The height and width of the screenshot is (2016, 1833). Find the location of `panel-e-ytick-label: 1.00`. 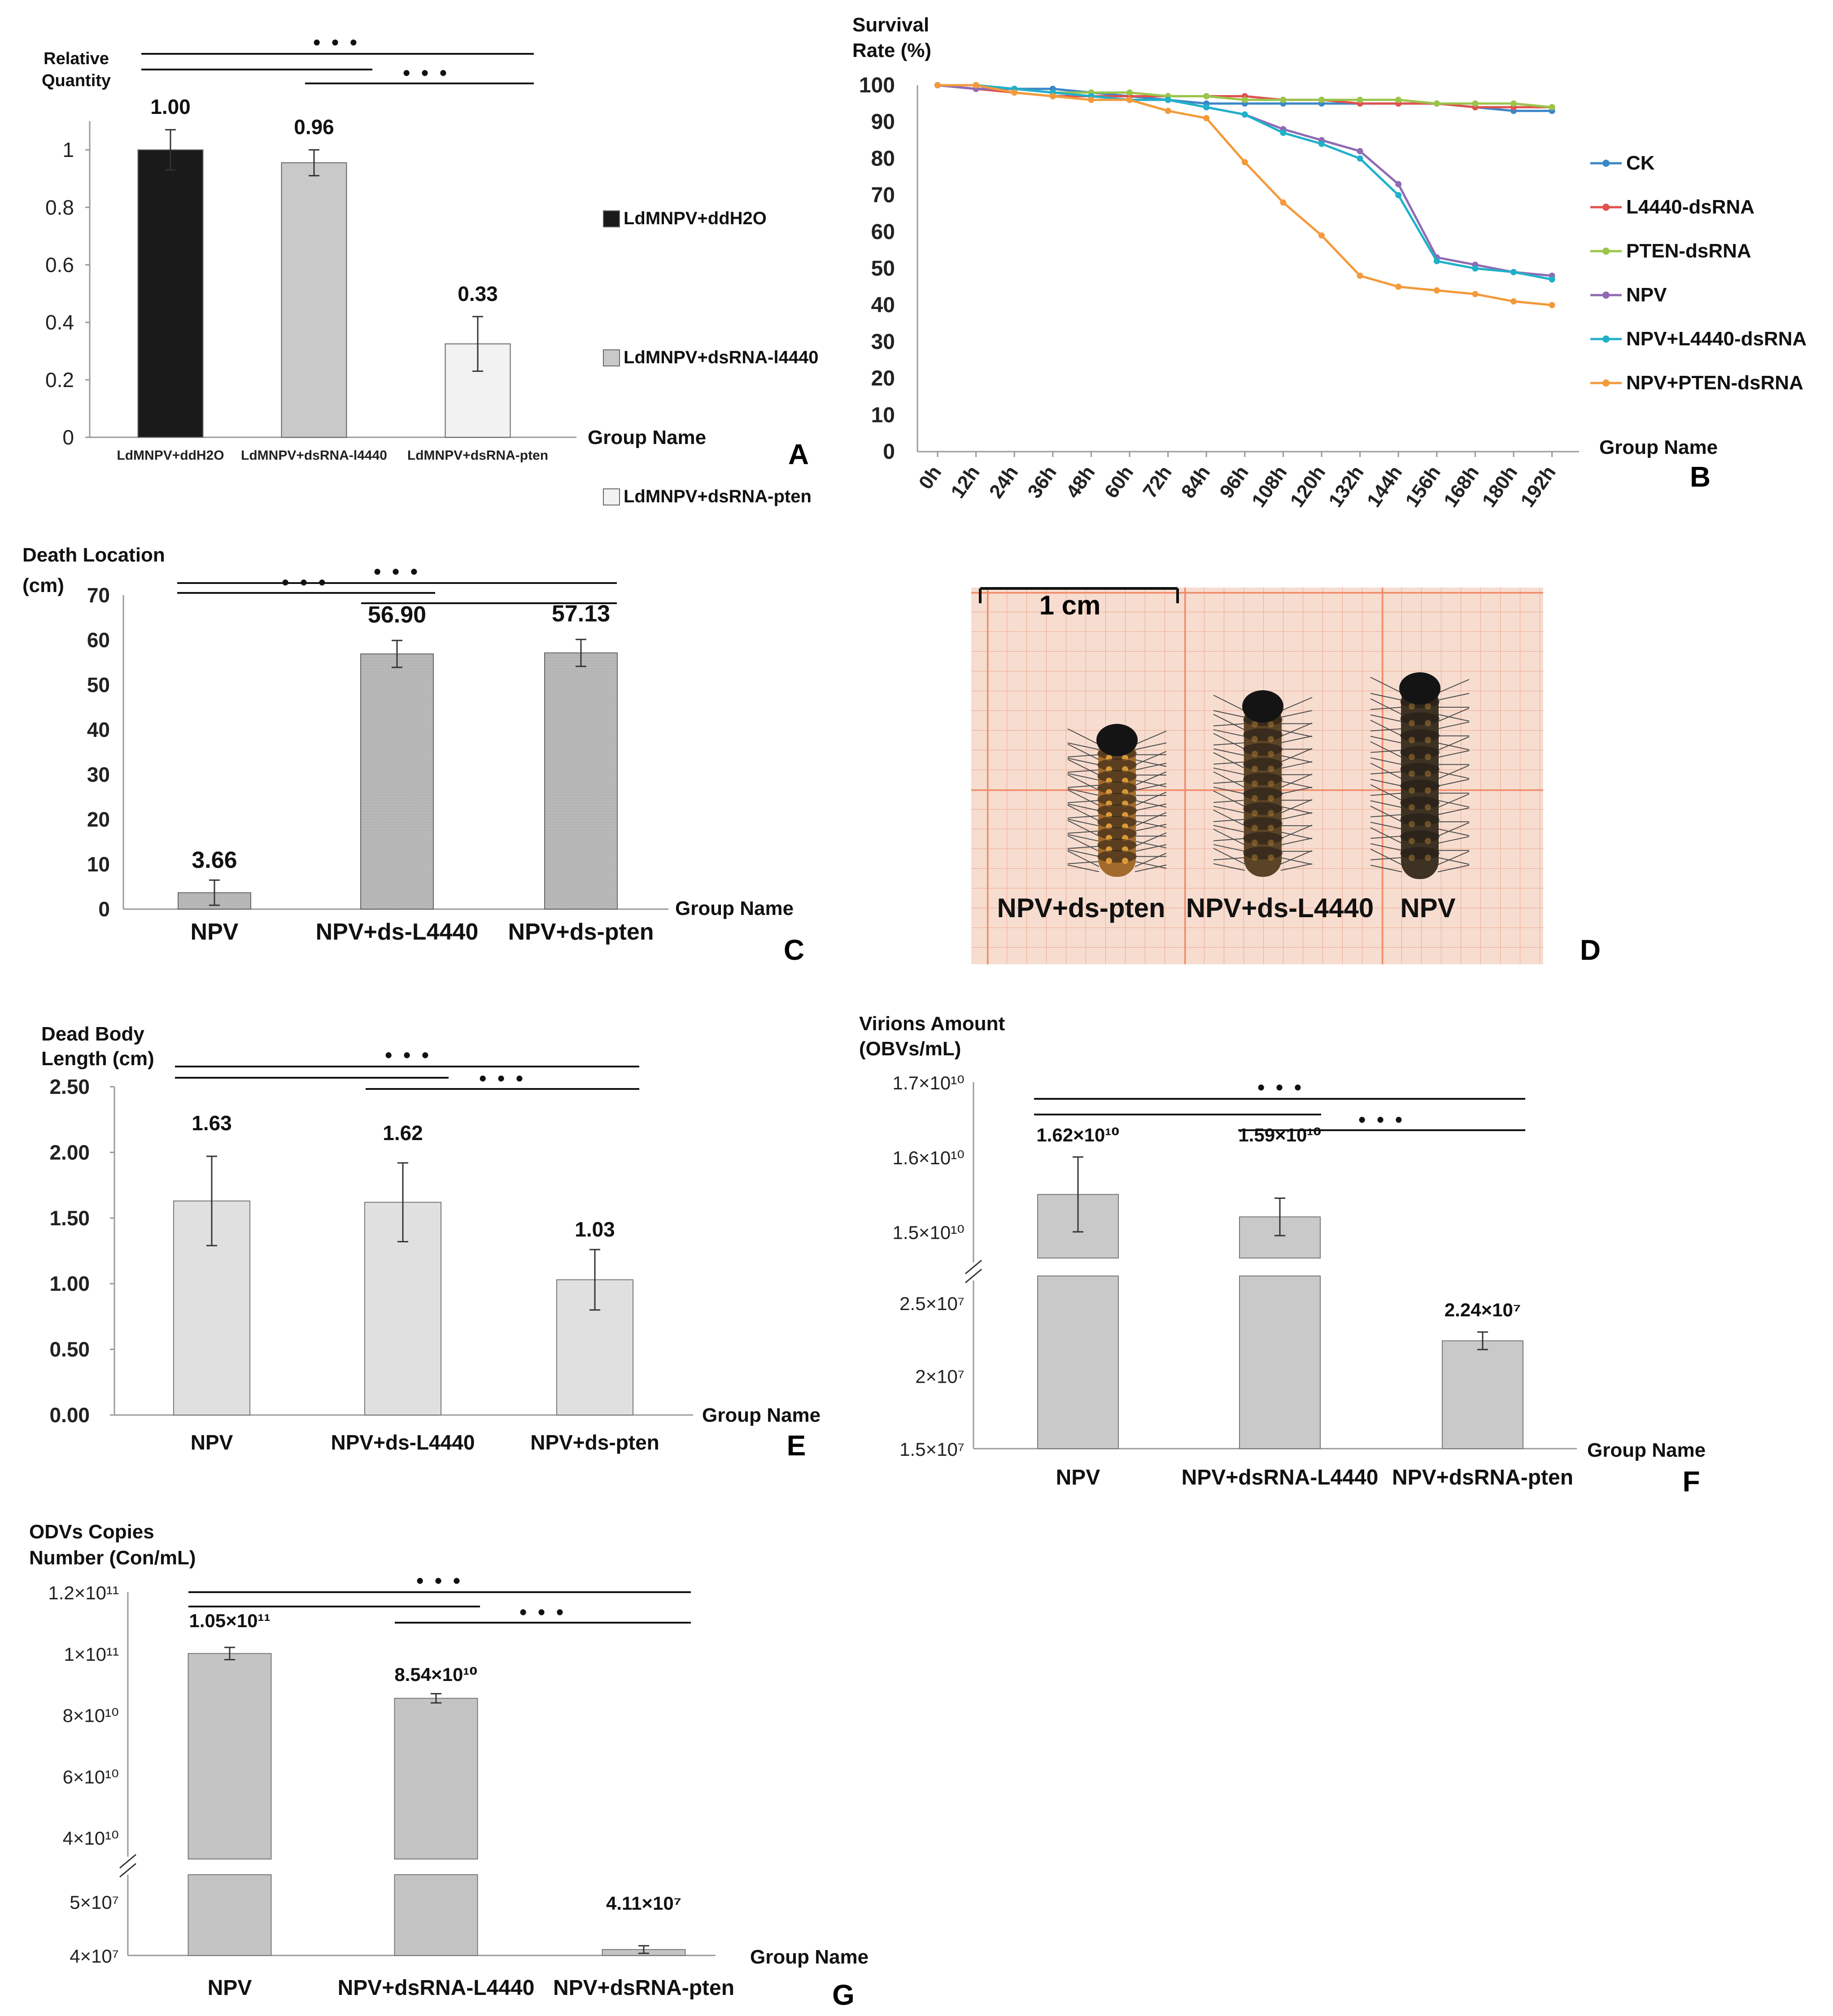

panel-e-ytick-label: 1.00 is located at coordinates (69, 1284).